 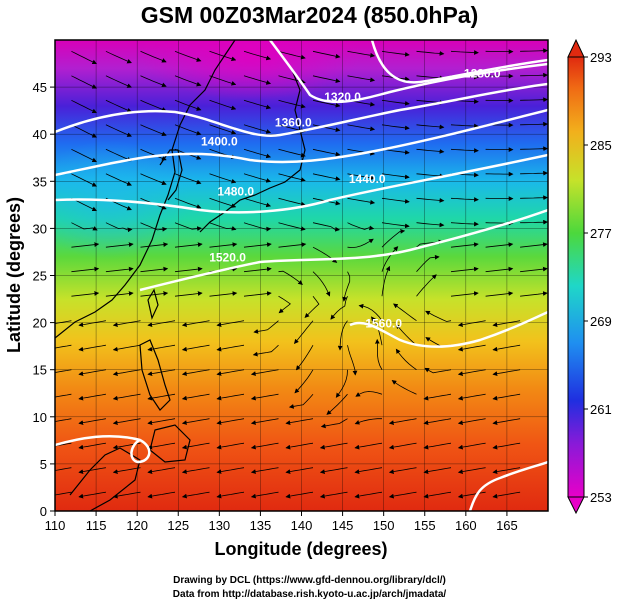 I want to click on contour-label: 1280.0, so click(x=482, y=74).